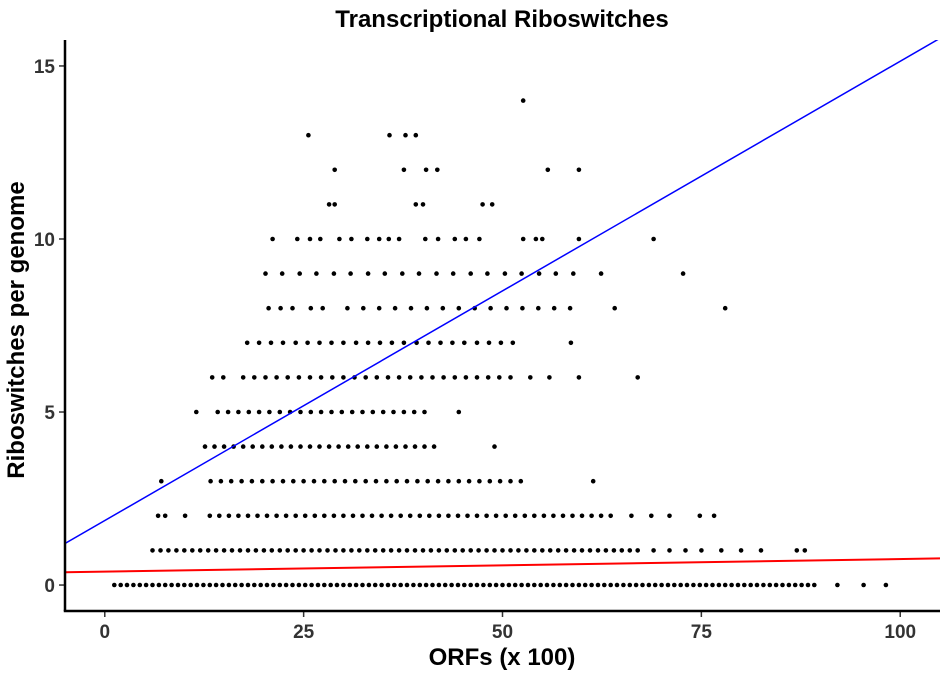 Image resolution: width=945 pixels, height=674 pixels. I want to click on y-tick-label: 0, so click(49, 586).